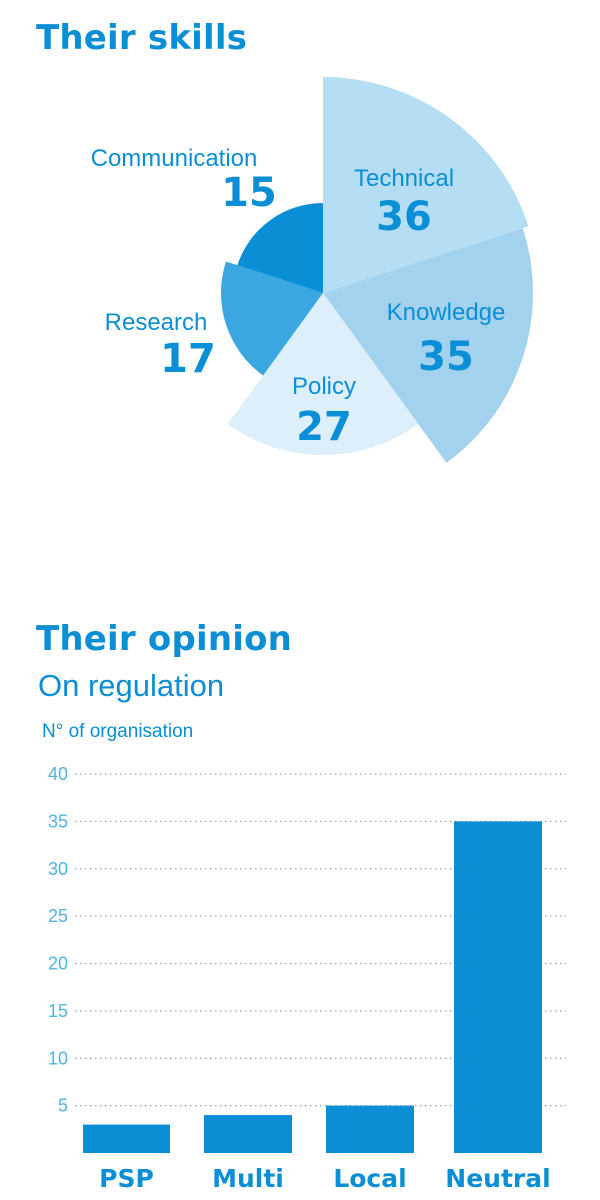 The width and height of the screenshot is (600, 1200). Describe the element at coordinates (249, 193) in the screenshot. I see `slice-value-communication: 15` at that location.